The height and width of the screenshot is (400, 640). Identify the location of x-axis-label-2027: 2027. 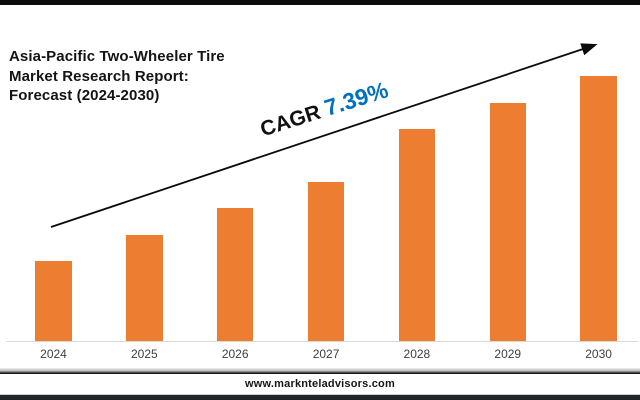
(326, 354).